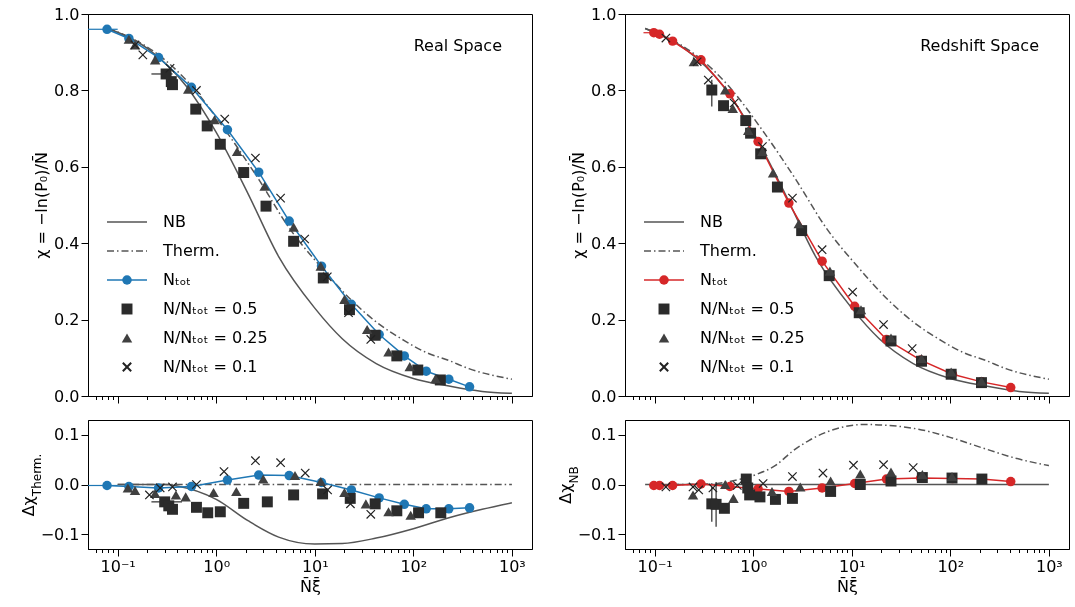 This screenshot has height=607, width=1075. I want to click on annotation: Redshift Space, so click(979, 45).